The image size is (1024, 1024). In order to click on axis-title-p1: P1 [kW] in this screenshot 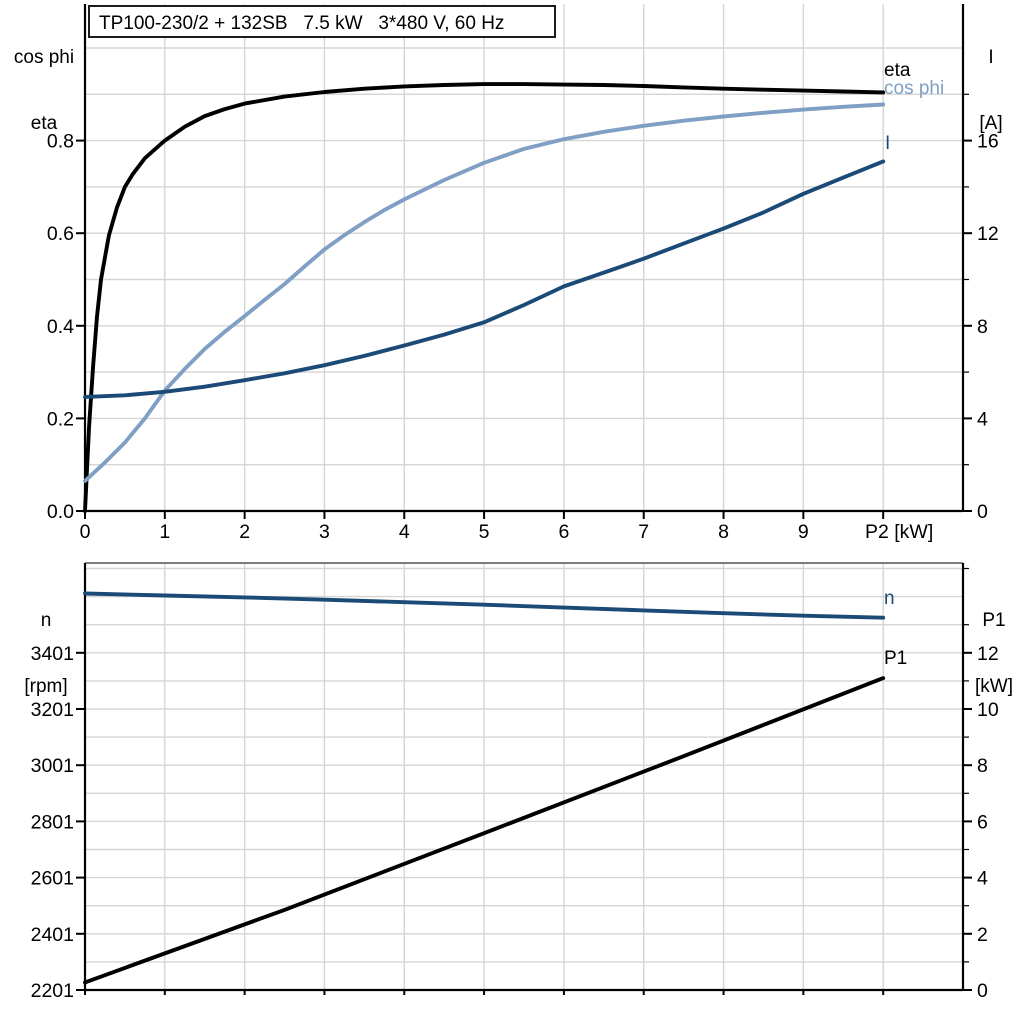, I will do `click(994, 654)`.